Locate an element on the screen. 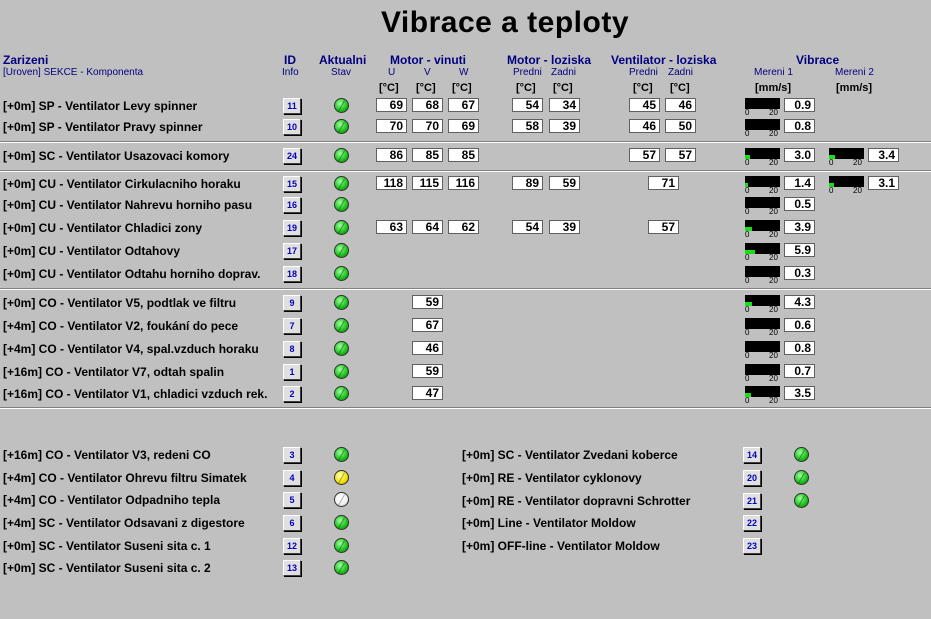  device-info-button: 14 is located at coordinates (752, 455).